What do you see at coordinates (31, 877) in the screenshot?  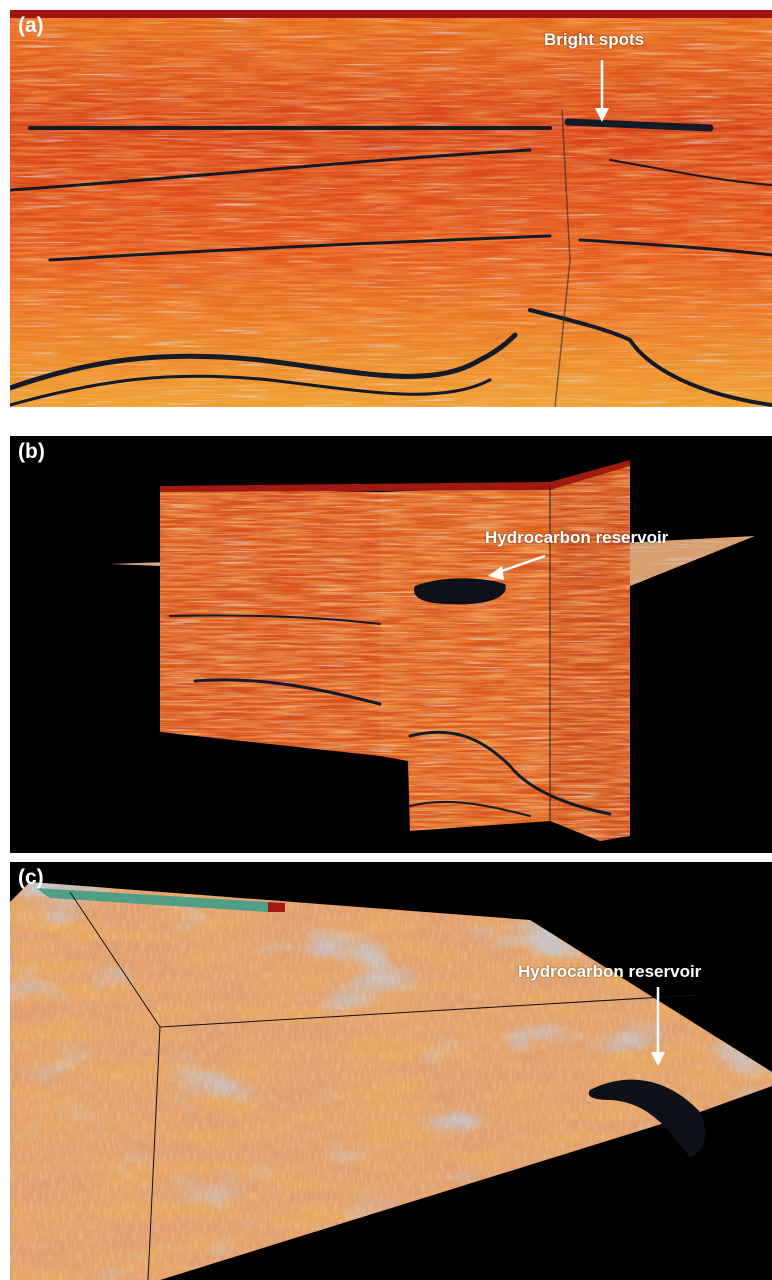 I see `panel-label-c: (c)` at bounding box center [31, 877].